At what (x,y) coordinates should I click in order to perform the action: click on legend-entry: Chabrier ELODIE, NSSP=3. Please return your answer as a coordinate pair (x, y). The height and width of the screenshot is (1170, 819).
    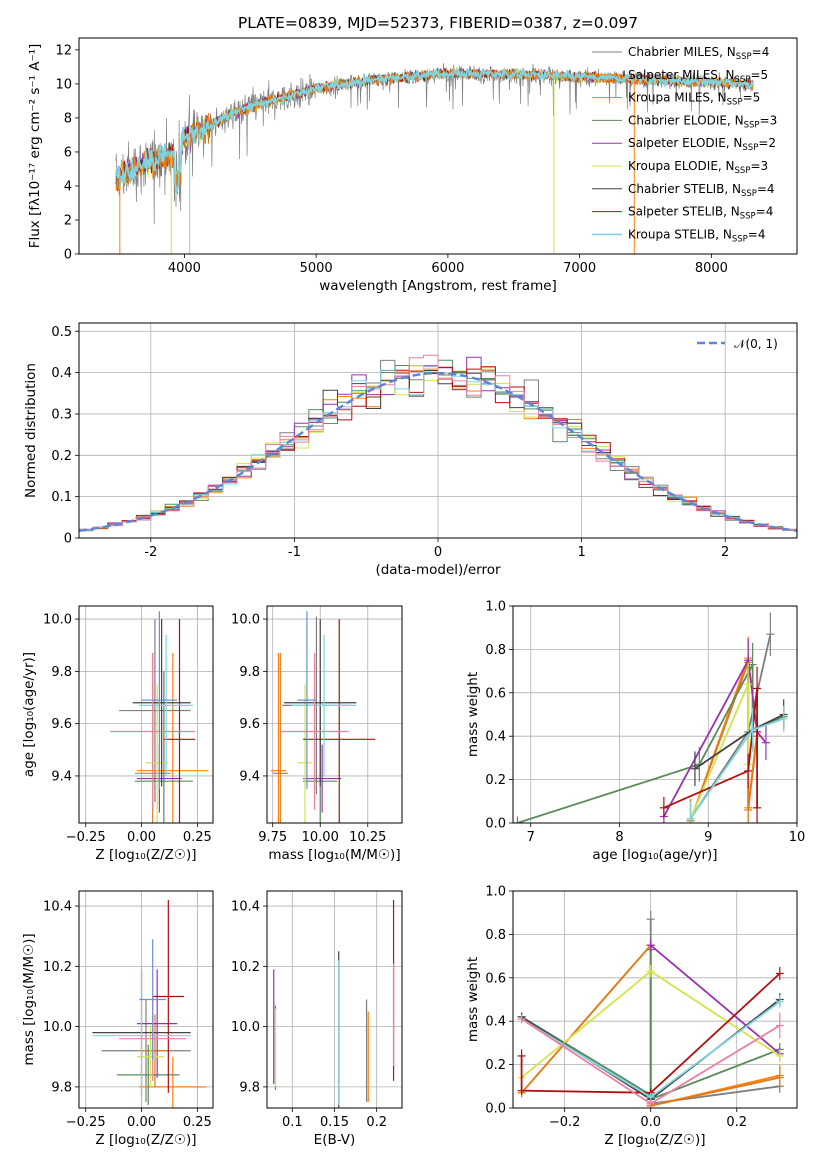
    Looking at the image, I should click on (702, 121).